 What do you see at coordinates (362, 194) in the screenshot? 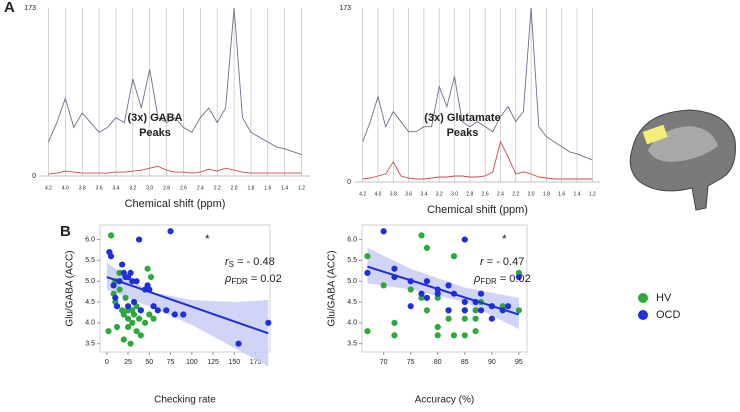
I see `x-tick-label: 4.2` at bounding box center [362, 194].